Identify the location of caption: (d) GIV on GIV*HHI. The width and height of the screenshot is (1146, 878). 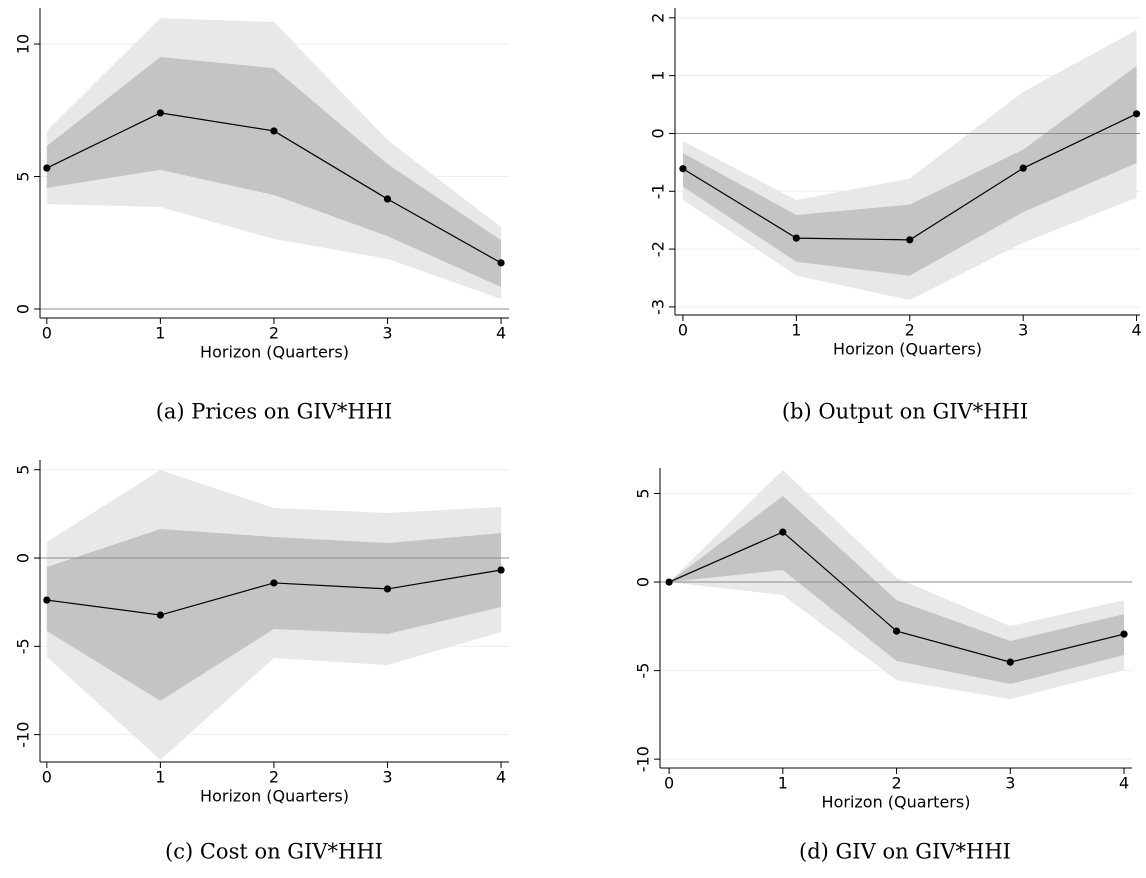
(905, 852).